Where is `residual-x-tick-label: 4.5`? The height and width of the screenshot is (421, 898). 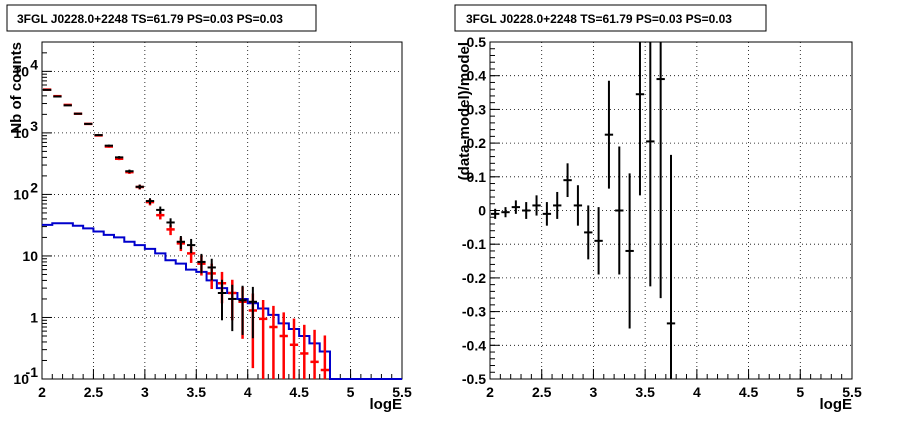 residual-x-tick-label: 4.5 is located at coordinates (749, 392).